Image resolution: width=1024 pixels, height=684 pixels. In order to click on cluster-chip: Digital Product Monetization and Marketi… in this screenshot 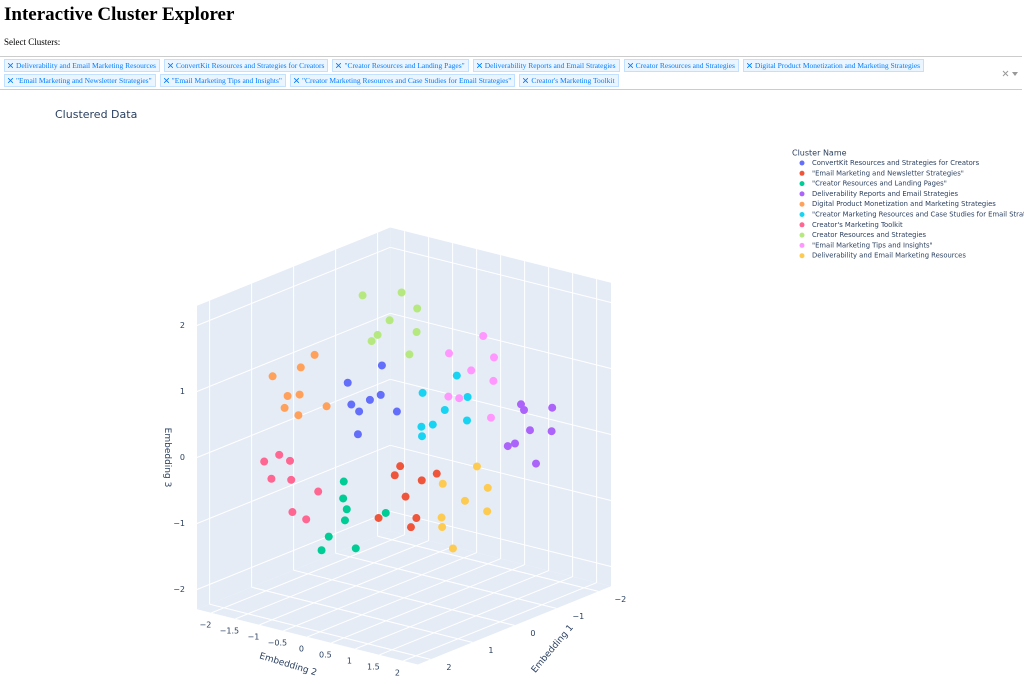, I will do `click(833, 65)`.